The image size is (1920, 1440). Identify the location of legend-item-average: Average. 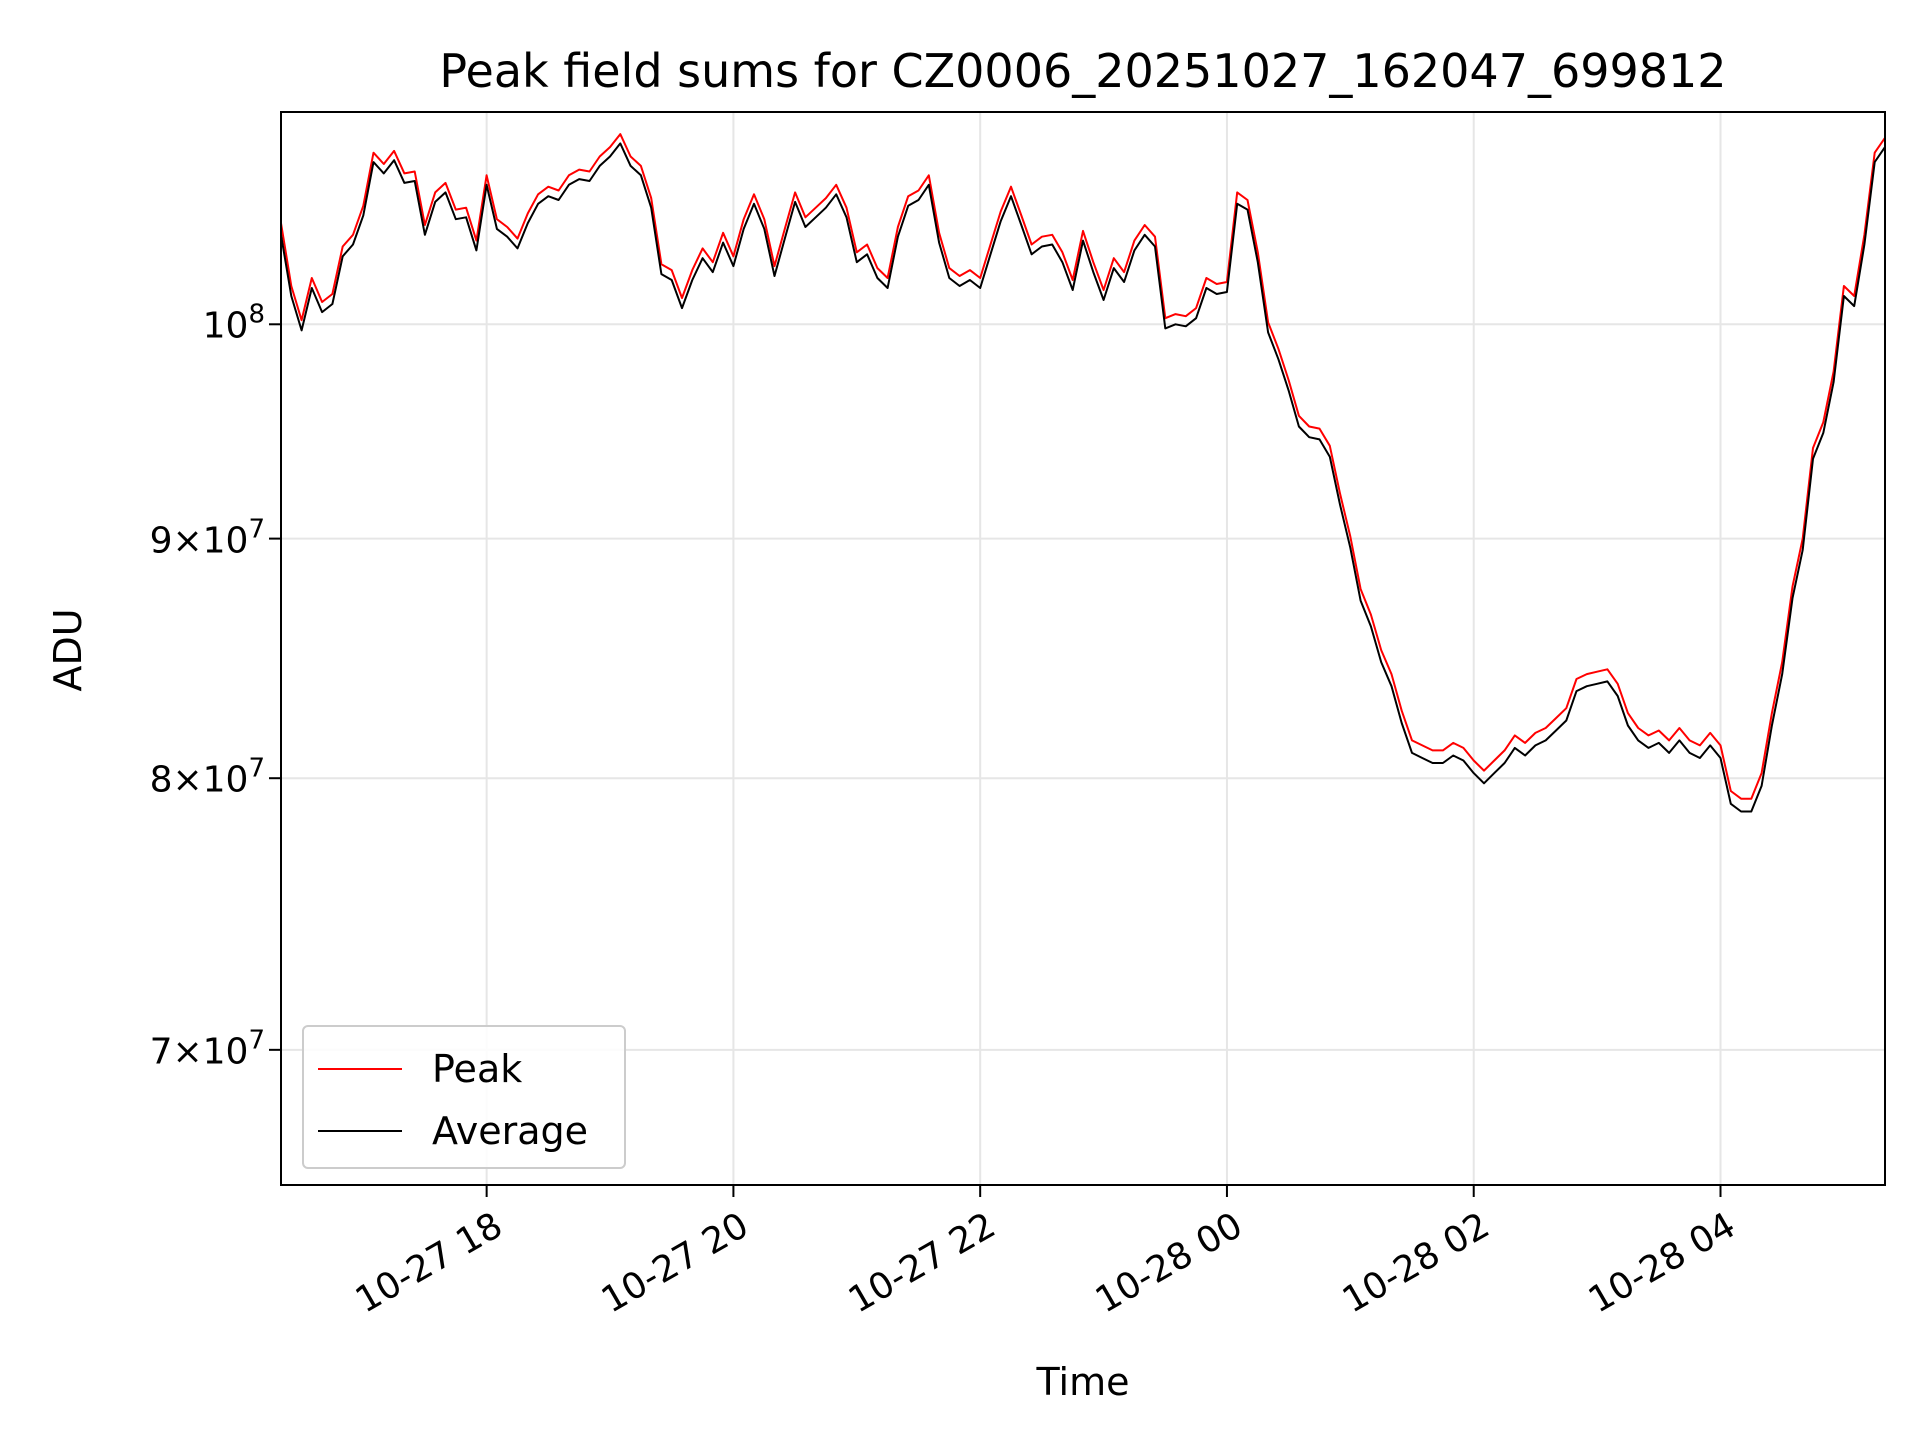
(453, 1131).